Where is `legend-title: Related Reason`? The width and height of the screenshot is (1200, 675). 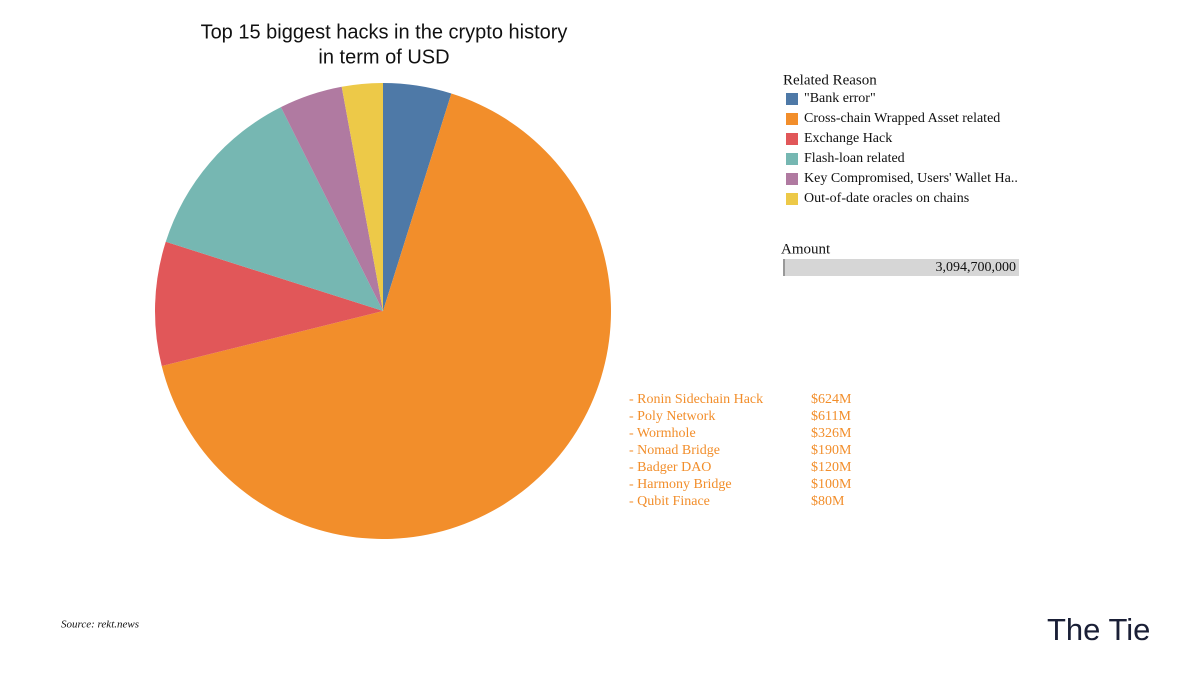
legend-title: Related Reason is located at coordinates (830, 80).